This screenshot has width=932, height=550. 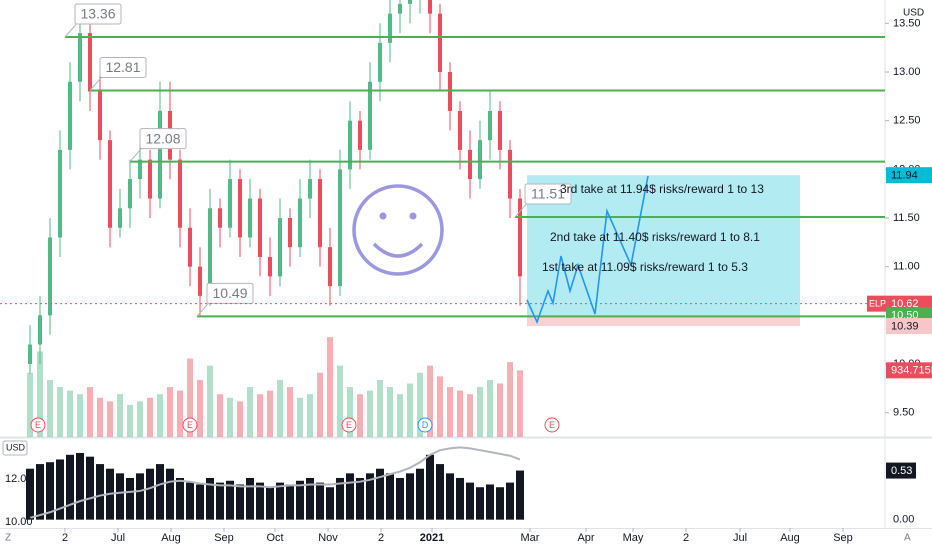 What do you see at coordinates (903, 413) in the screenshot?
I see `y-tick-label: 9.50` at bounding box center [903, 413].